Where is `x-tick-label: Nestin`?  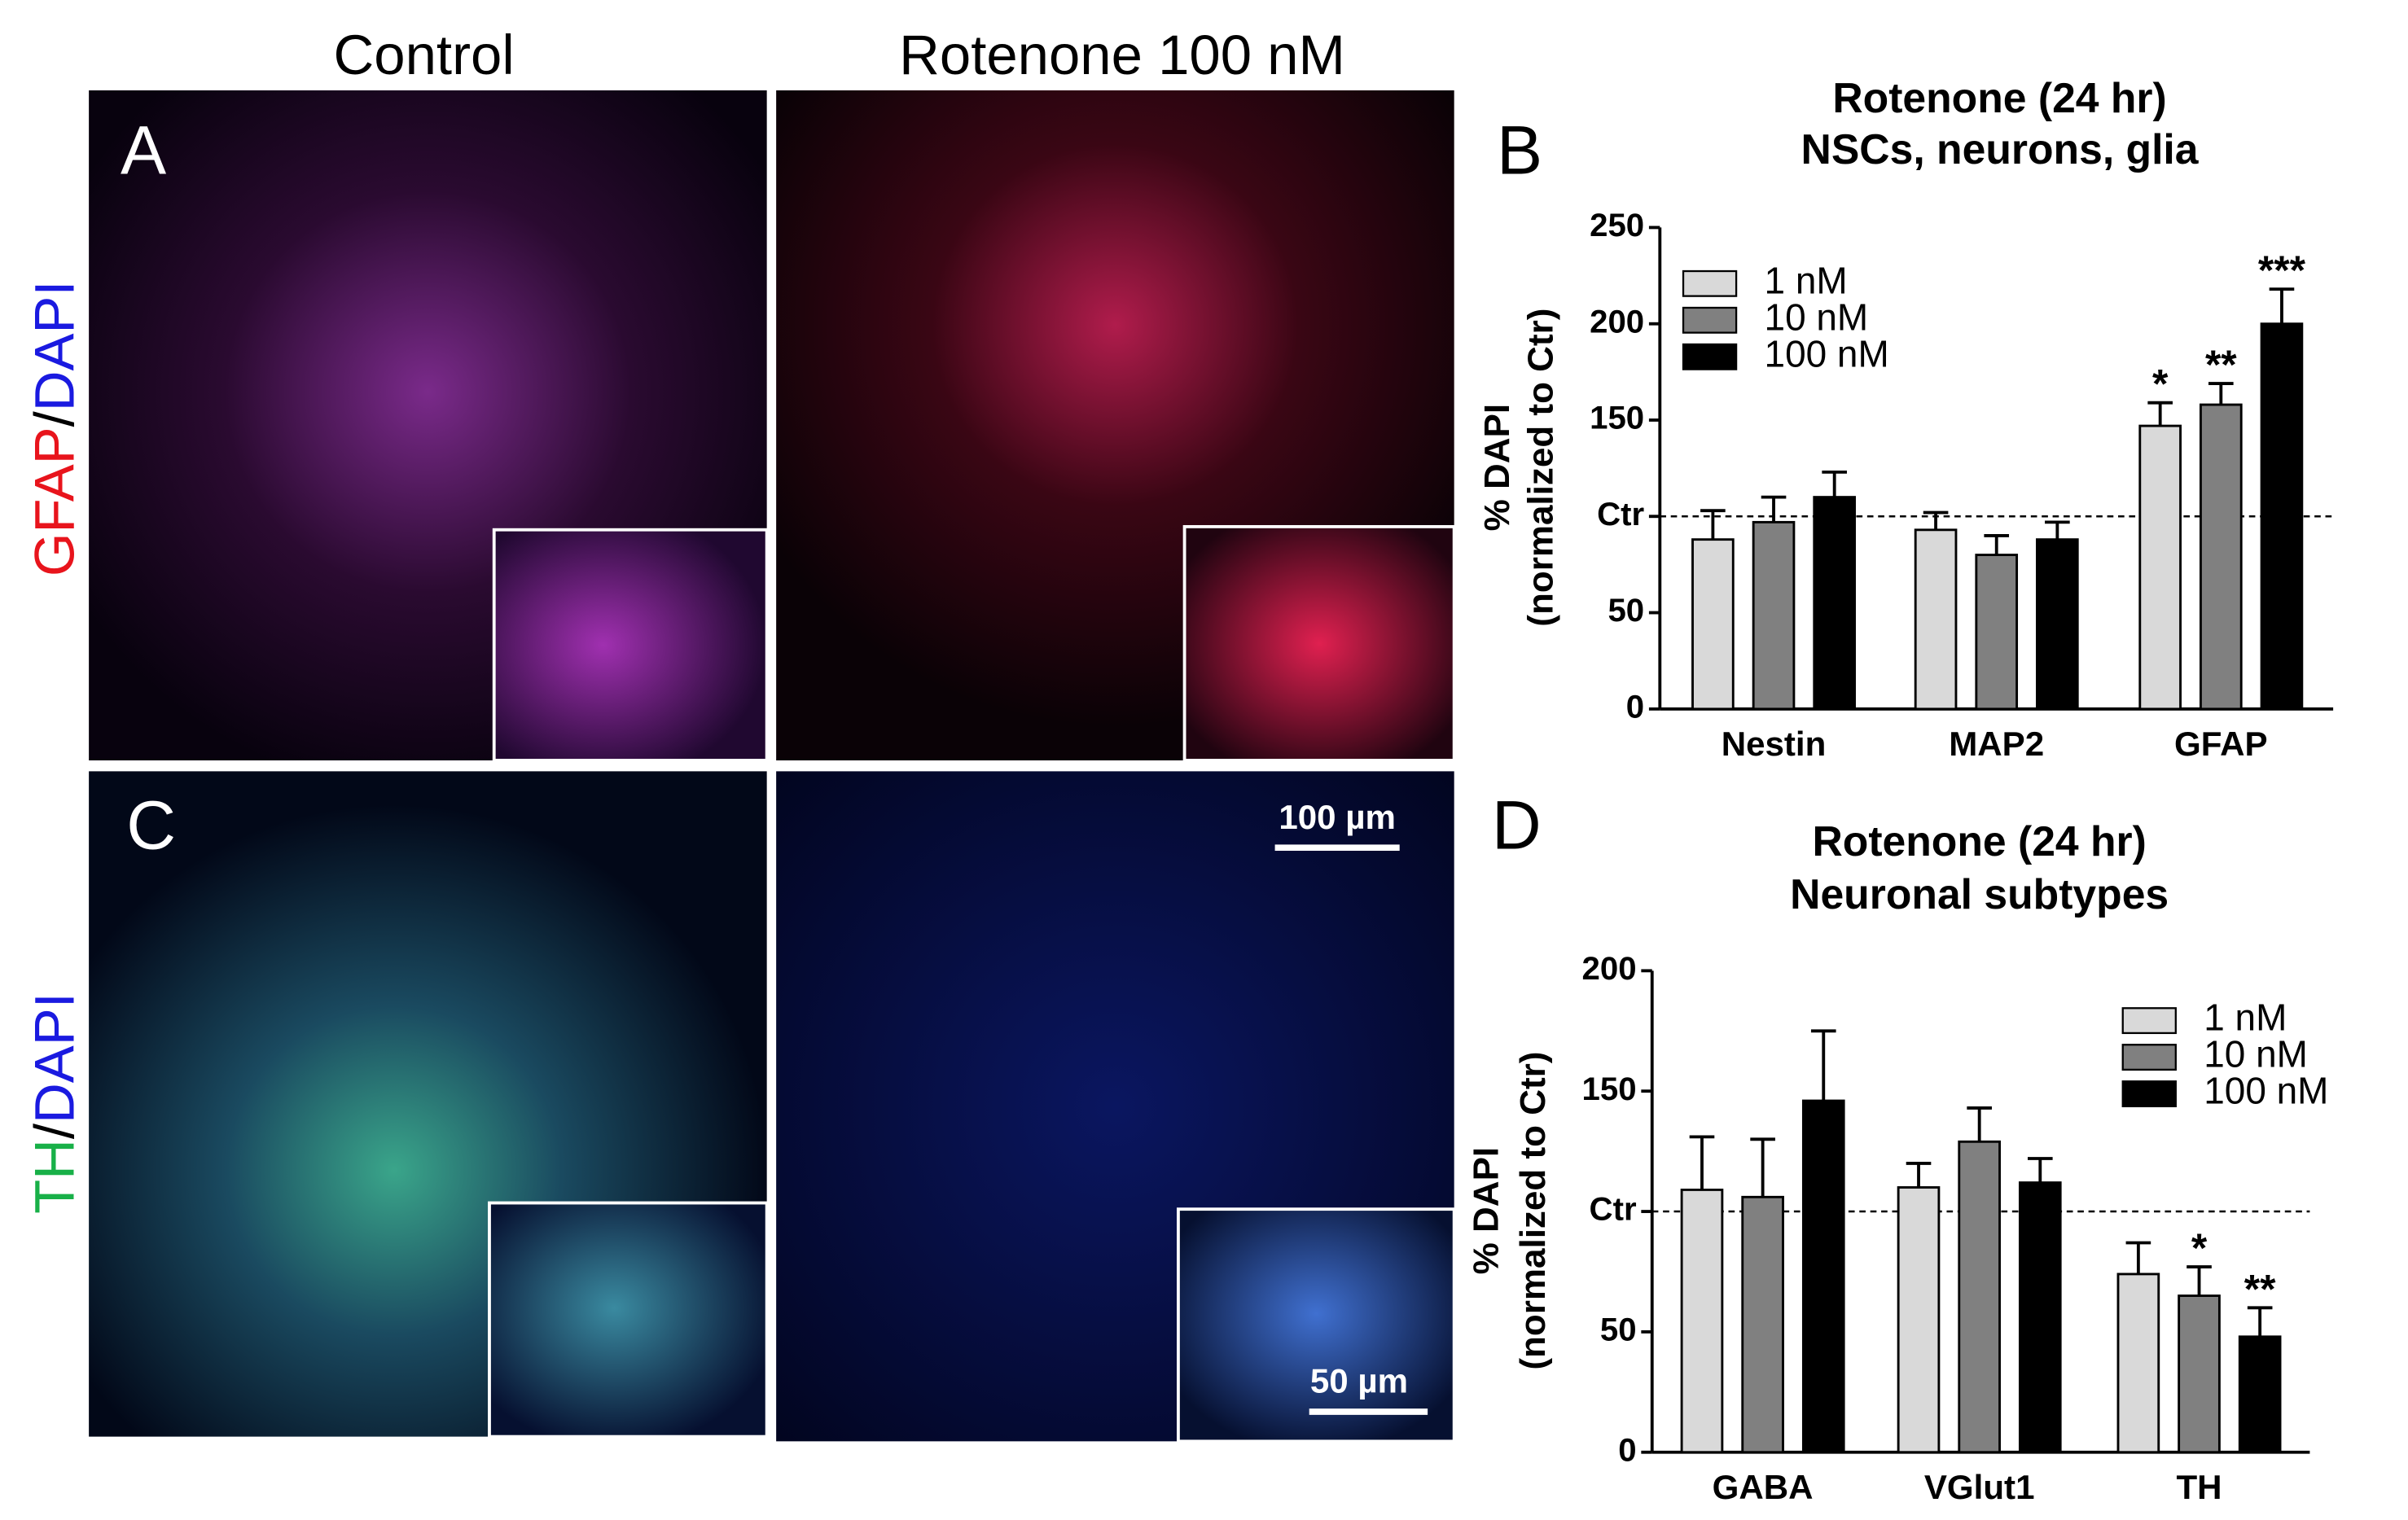 x-tick-label: Nestin is located at coordinates (1774, 744).